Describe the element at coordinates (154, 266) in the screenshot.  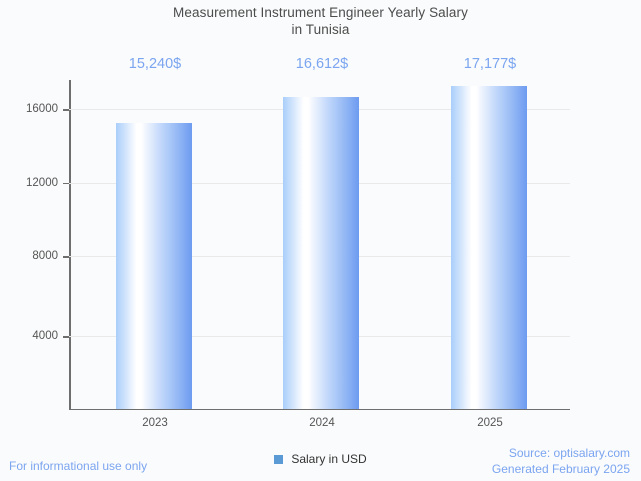
I see `bar-2023` at that location.